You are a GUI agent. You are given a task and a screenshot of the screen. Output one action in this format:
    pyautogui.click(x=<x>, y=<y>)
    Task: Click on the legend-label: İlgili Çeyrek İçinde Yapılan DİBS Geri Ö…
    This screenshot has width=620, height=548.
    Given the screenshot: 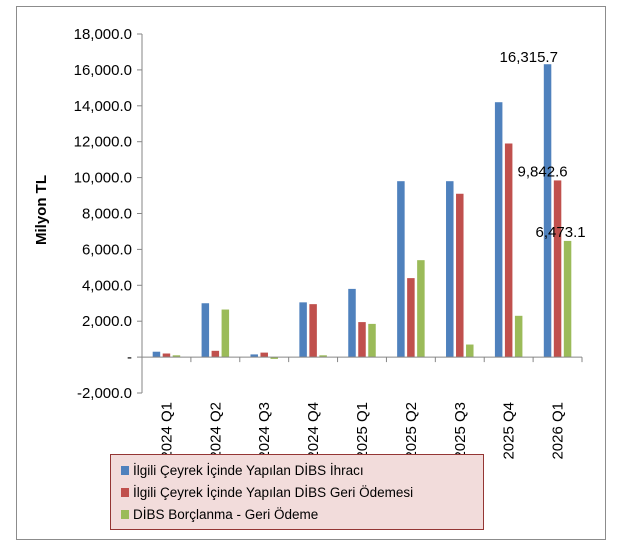 What is the action you would take?
    pyautogui.click(x=273, y=492)
    